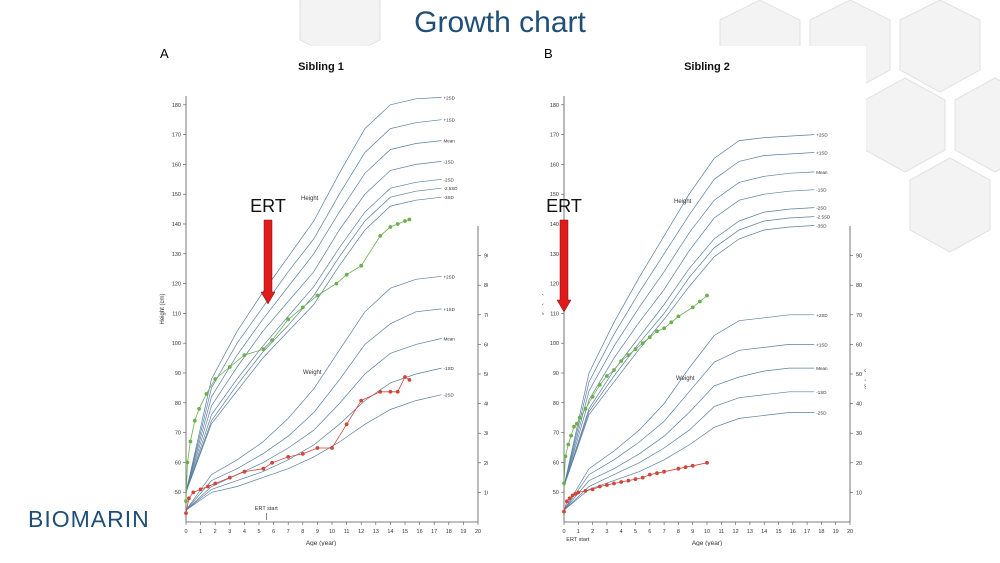 The image size is (1000, 563). I want to click on x-tick-label: 16, so click(420, 532).